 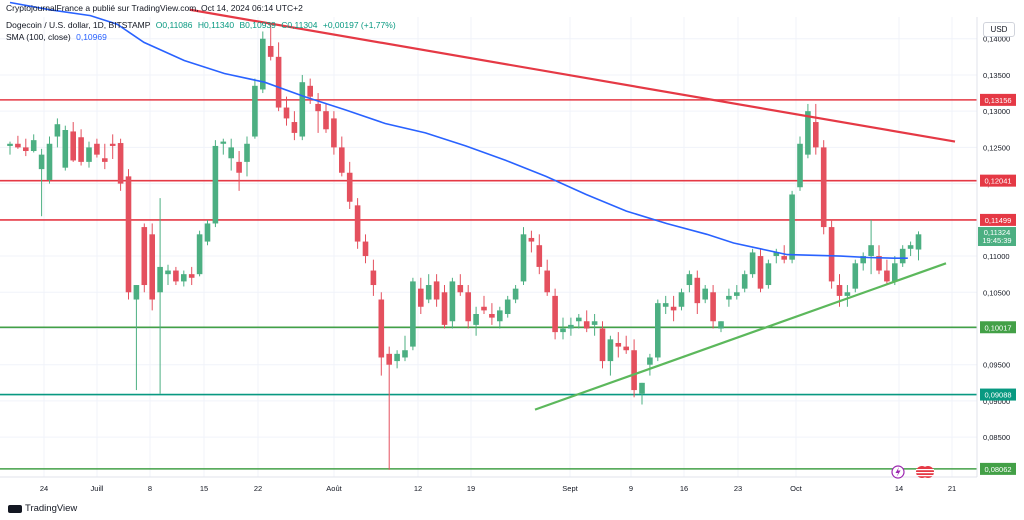 What do you see at coordinates (996, 240) in the screenshot?
I see `countdown-label: 19:45:39` at bounding box center [996, 240].